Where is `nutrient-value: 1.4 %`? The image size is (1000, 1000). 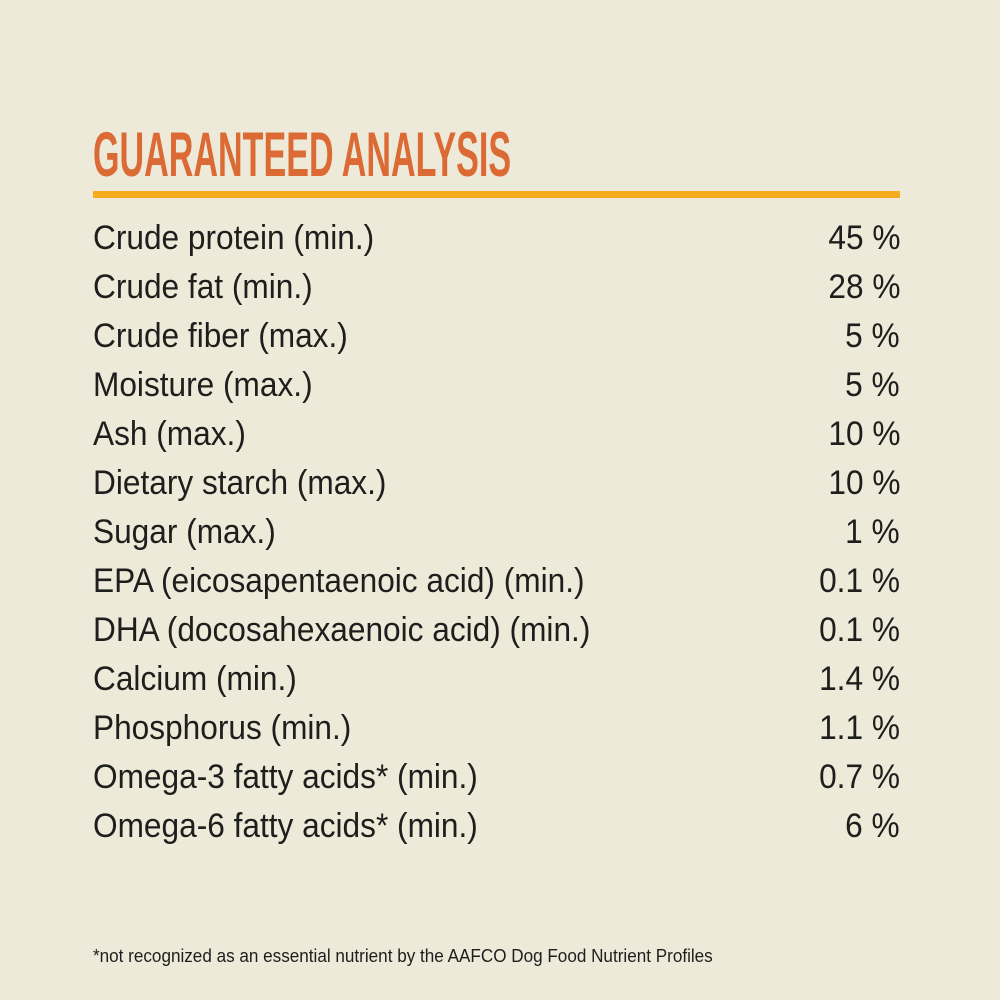
nutrient-value: 1.4 % is located at coordinates (859, 679).